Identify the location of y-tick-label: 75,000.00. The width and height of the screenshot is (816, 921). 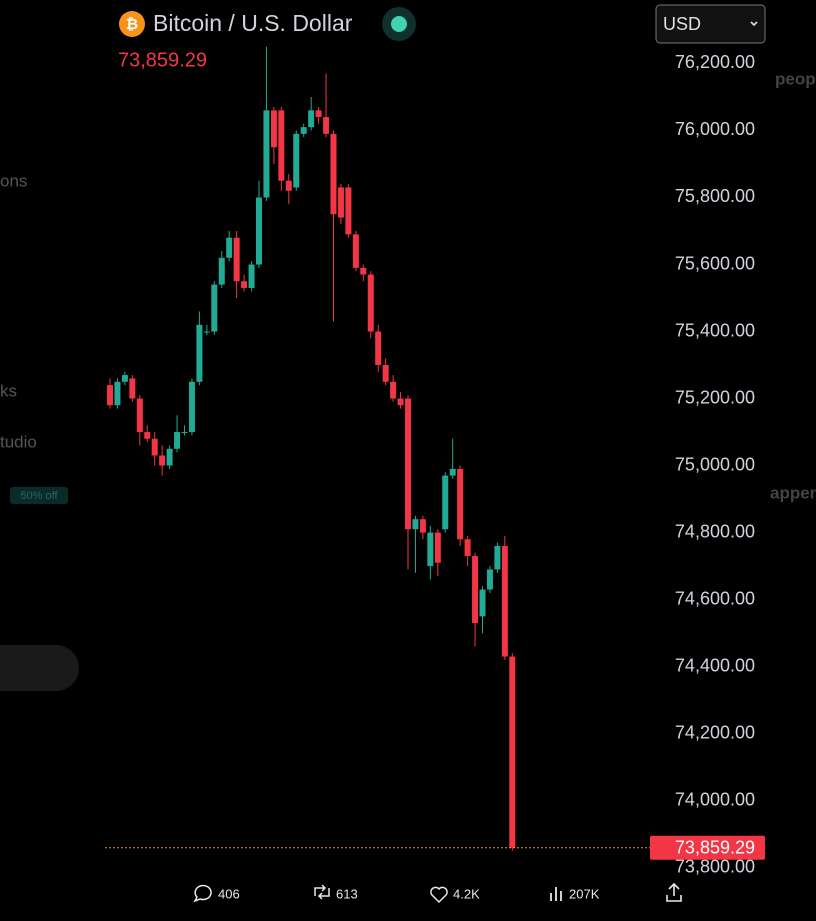
(715, 464).